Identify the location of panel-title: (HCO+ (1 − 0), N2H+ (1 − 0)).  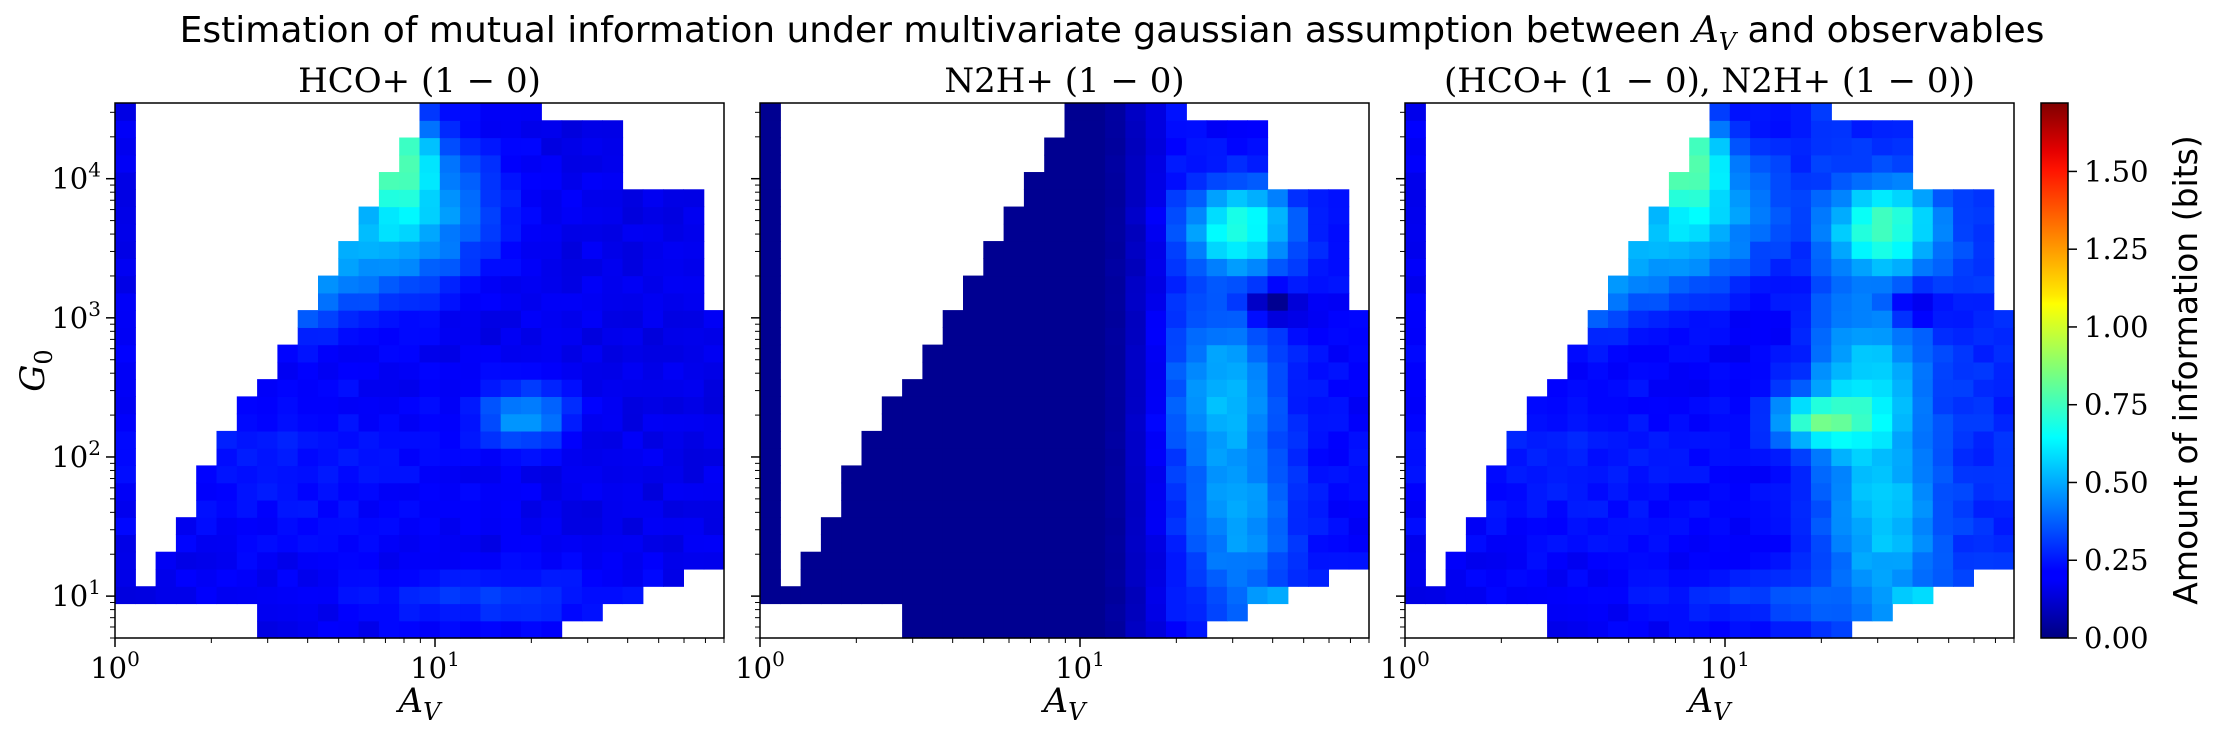
(1709, 81).